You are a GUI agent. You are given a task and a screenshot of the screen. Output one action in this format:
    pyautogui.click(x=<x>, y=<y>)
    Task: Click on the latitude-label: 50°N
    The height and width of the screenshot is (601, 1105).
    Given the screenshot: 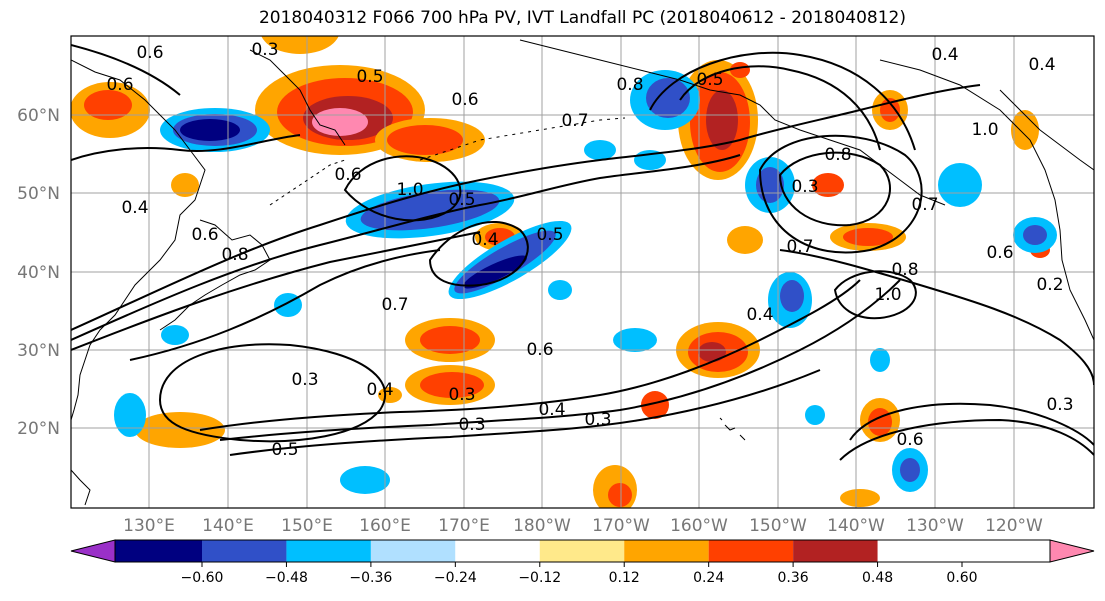 What is the action you would take?
    pyautogui.click(x=38, y=194)
    